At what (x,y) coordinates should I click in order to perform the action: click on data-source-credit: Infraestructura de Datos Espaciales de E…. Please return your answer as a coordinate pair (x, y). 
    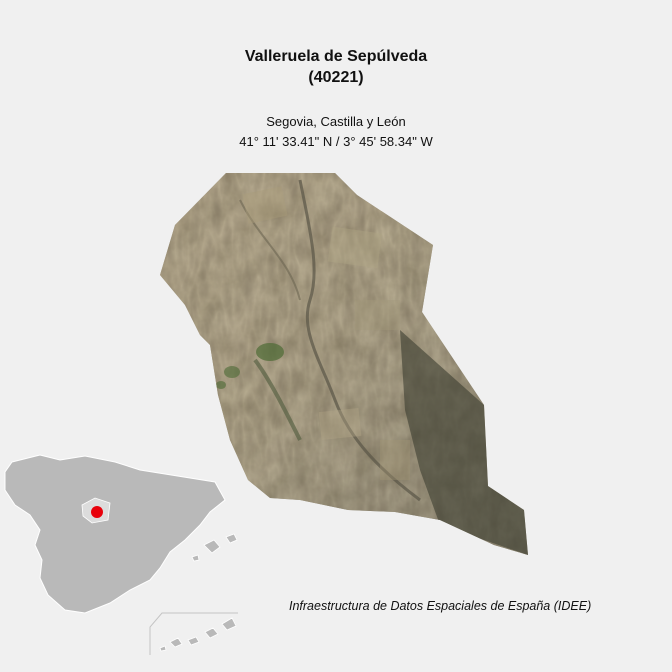
    Looking at the image, I should click on (440, 606).